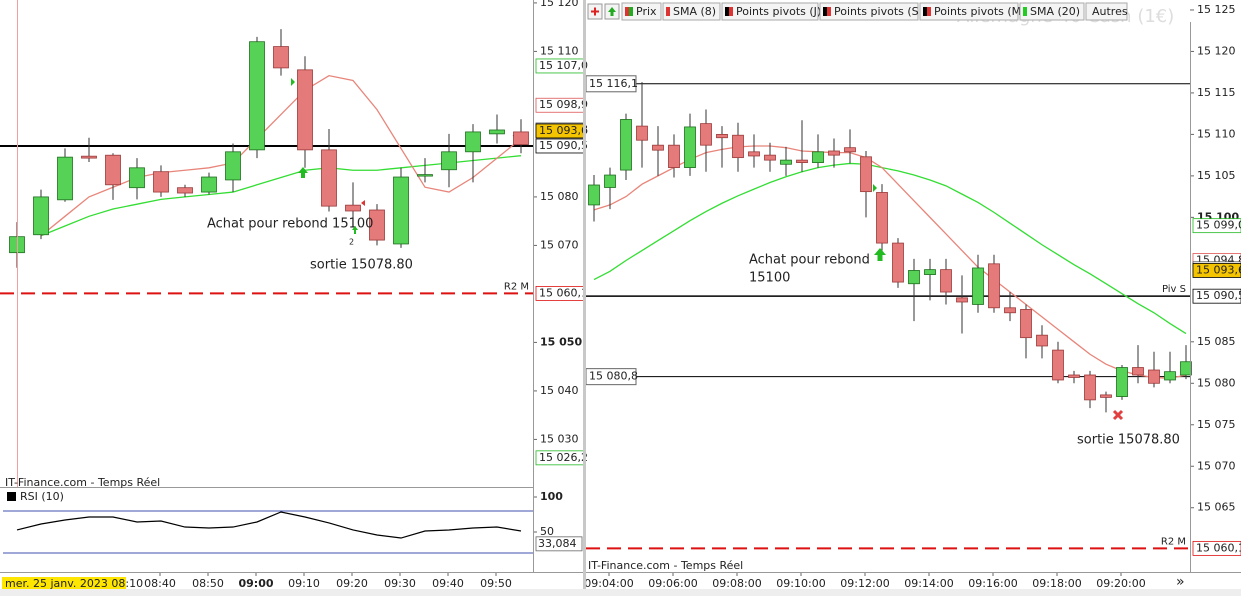 Image resolution: width=1241 pixels, height=596 pixels. Describe the element at coordinates (1216, 9) in the screenshot. I see `y-tick-label: 15 125` at that location.